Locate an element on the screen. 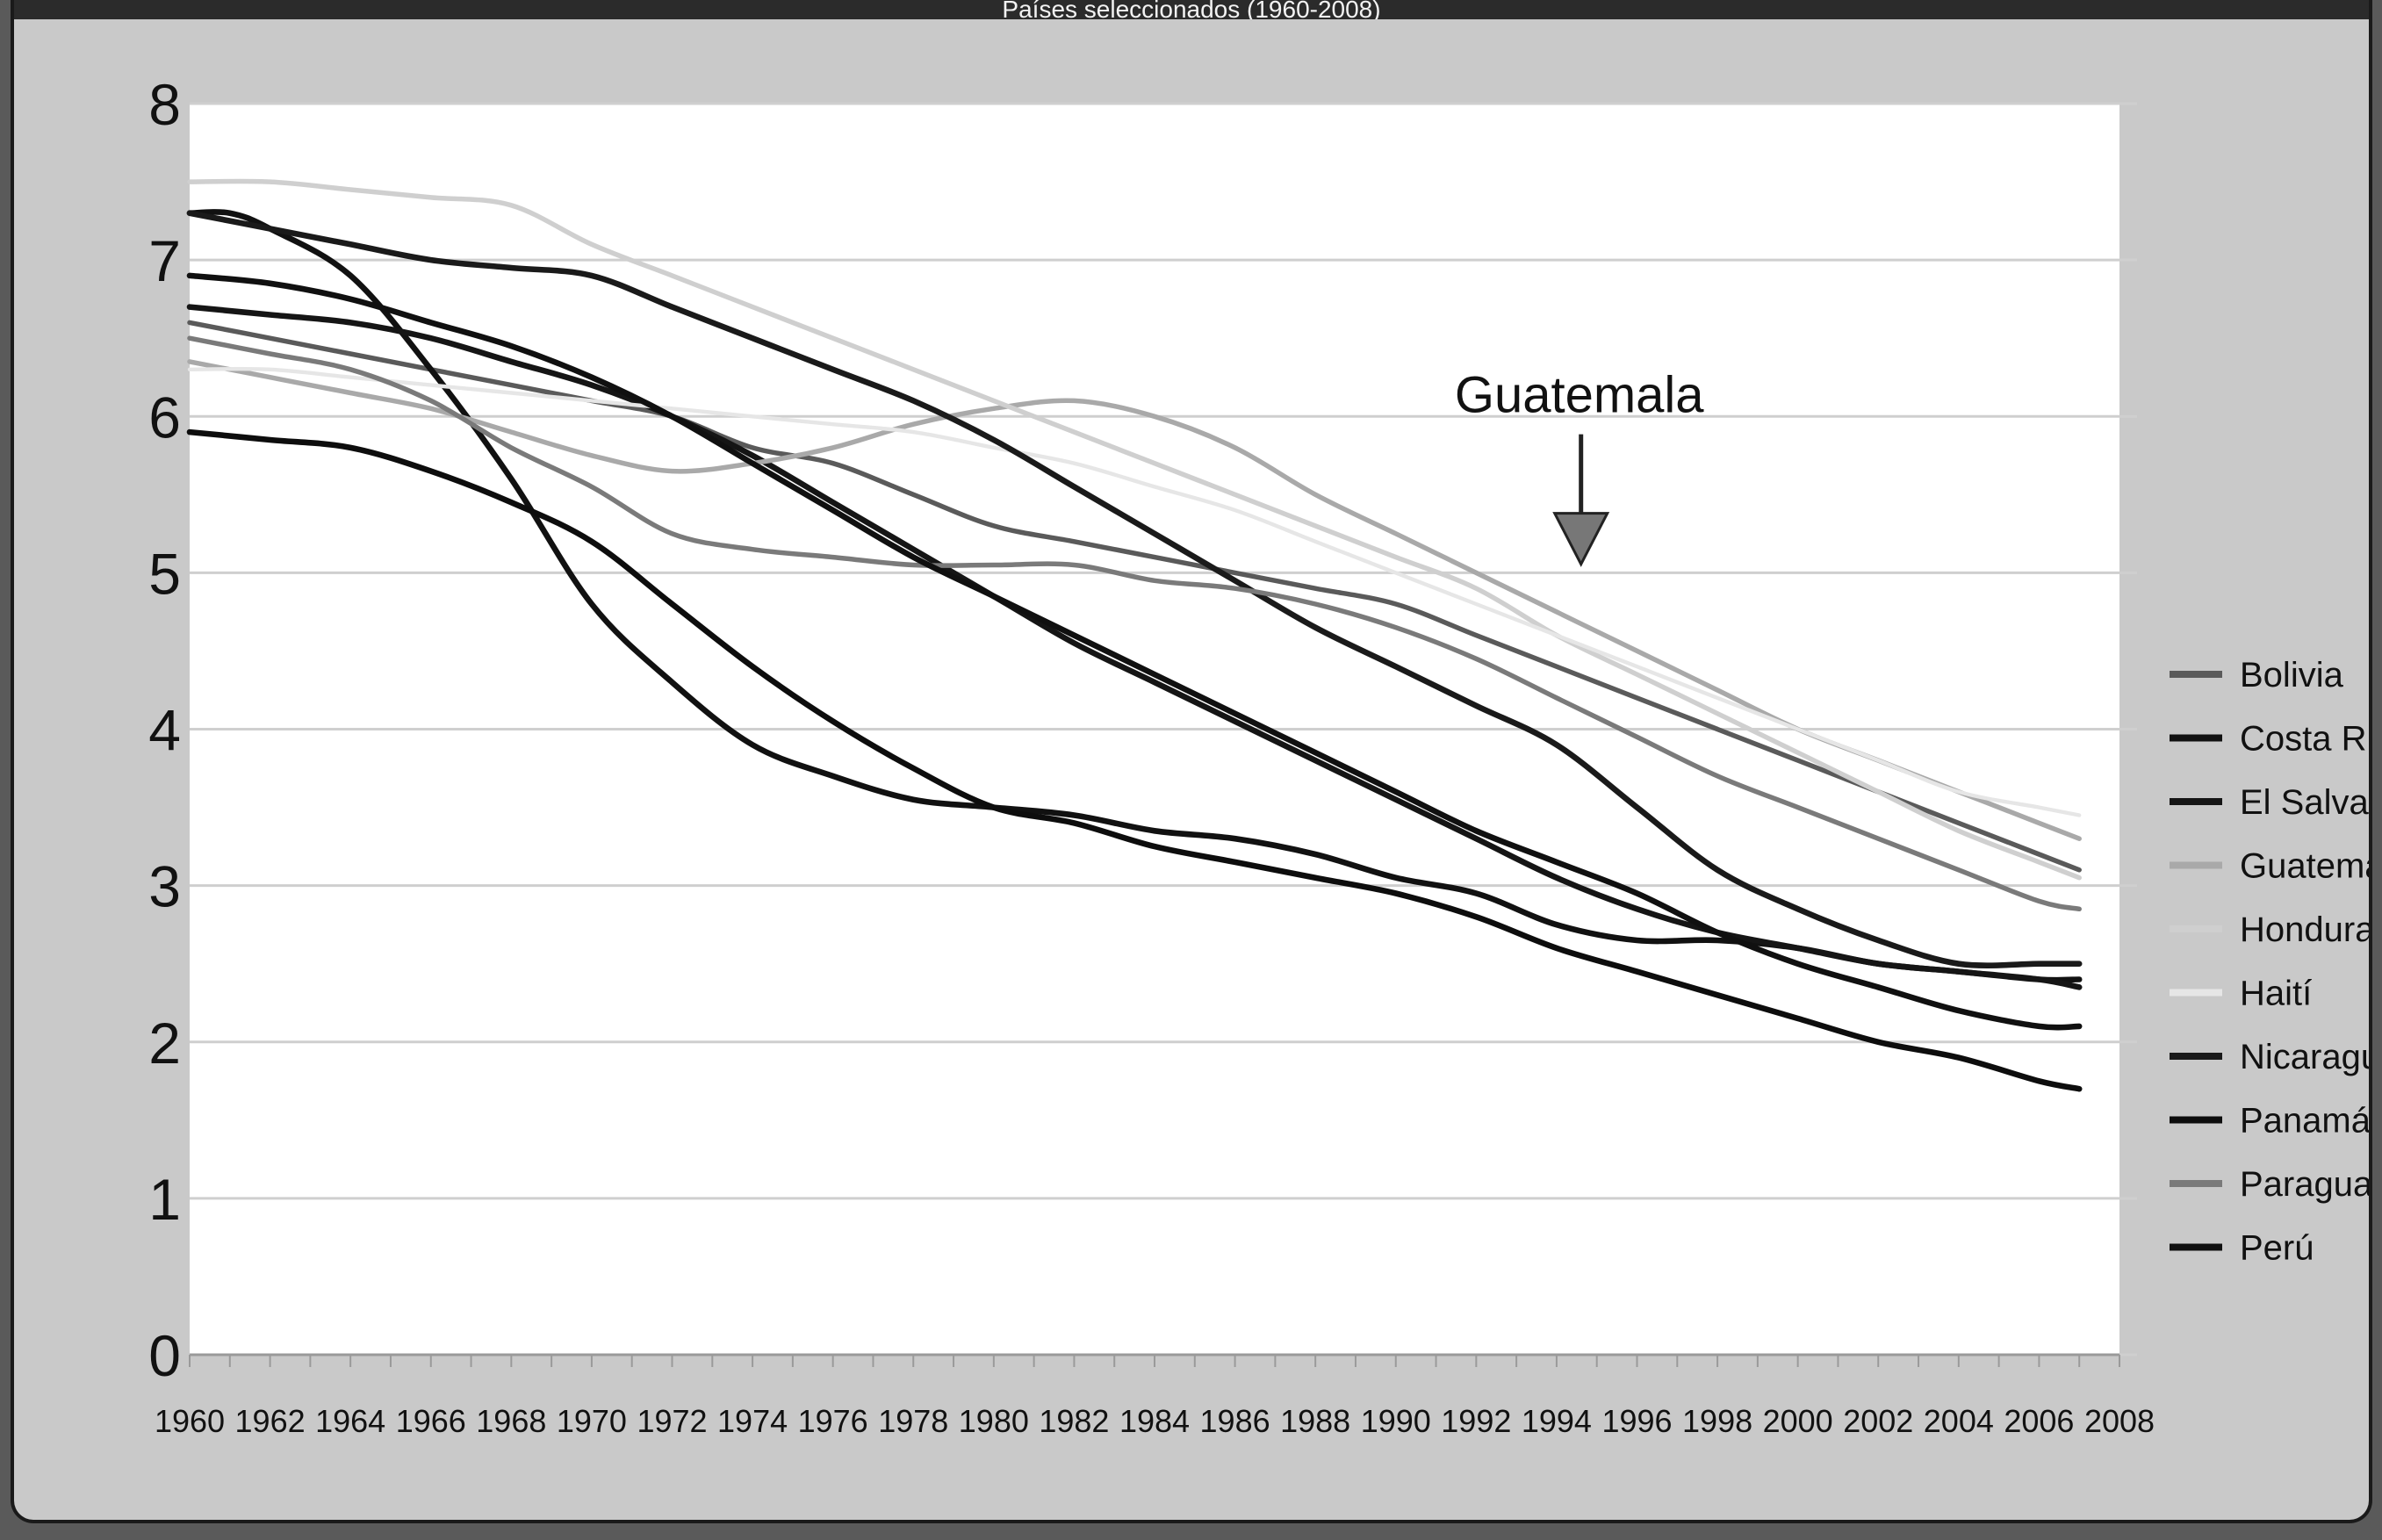 Image resolution: width=2382 pixels, height=1540 pixels. x-tick-label: 2008 is located at coordinates (2120, 1421).